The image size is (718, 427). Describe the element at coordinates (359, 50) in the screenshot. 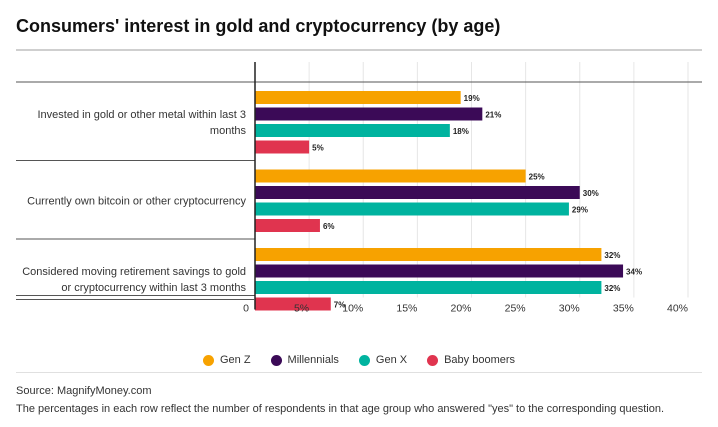

I see `title-divider` at that location.